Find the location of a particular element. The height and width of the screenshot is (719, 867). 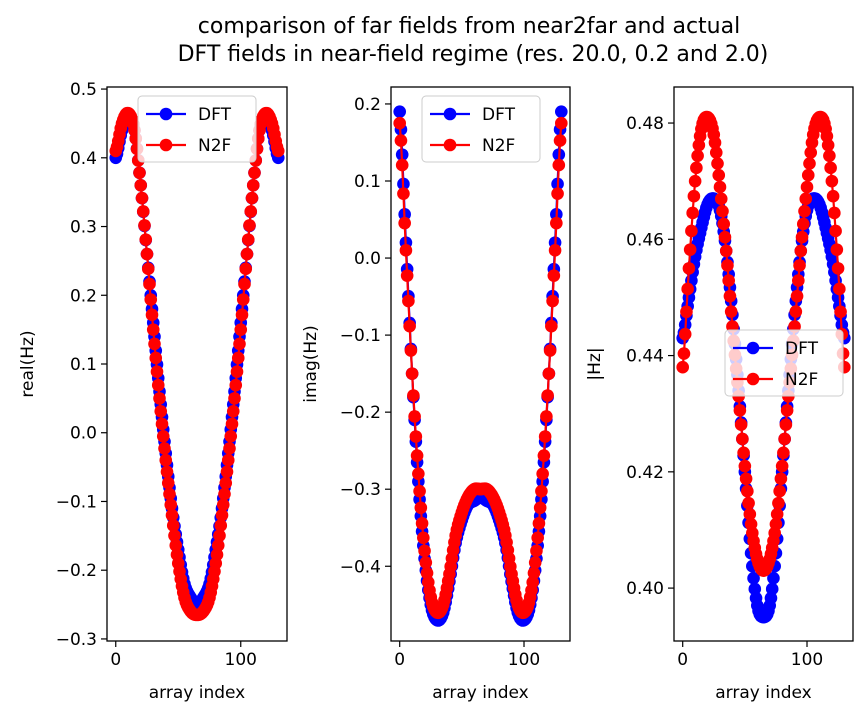

y-tick-label: −0.4 is located at coordinates (360, 567).